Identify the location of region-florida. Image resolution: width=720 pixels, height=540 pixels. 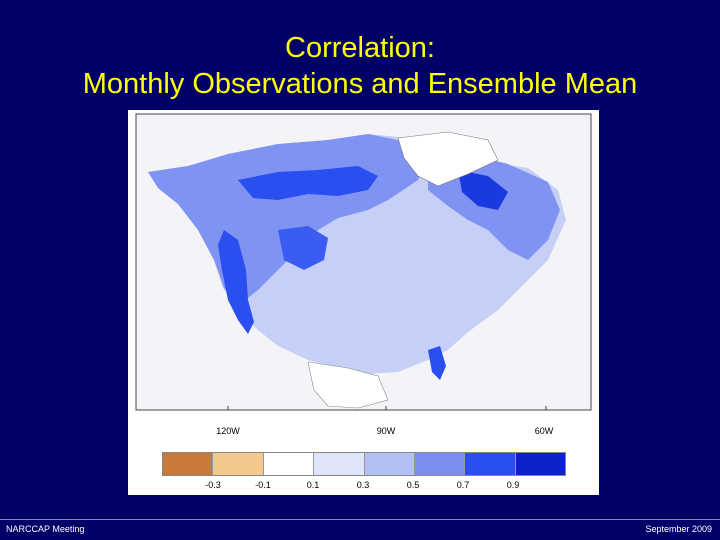
(437, 363).